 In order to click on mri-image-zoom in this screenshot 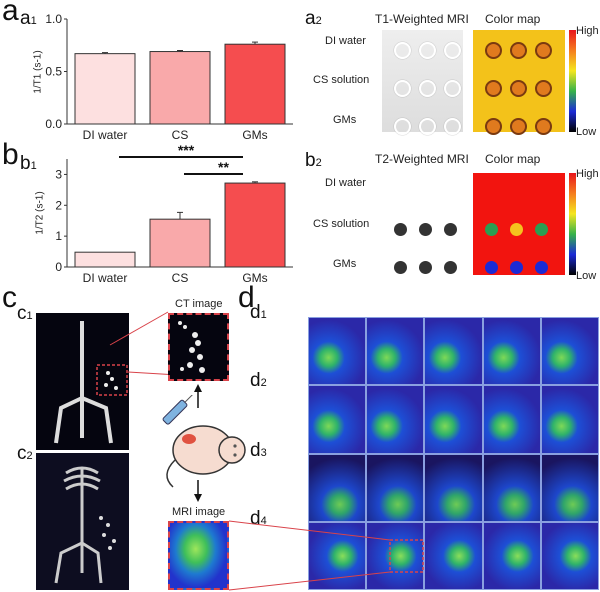, I will do `click(198, 555)`.